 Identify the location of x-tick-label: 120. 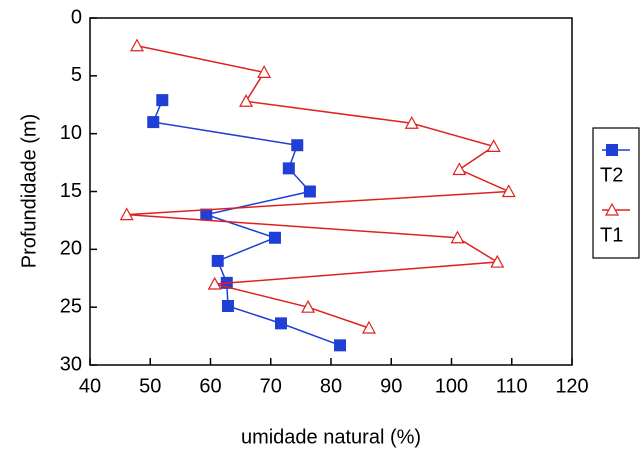
(571, 386).